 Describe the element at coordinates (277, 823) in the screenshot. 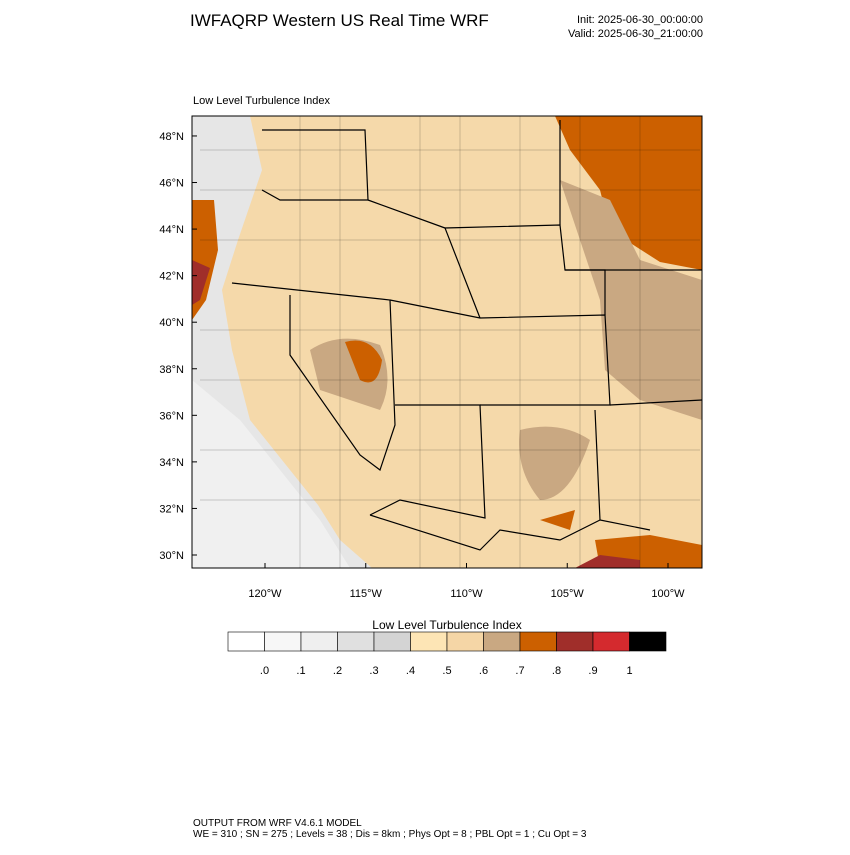

I see `footer-line: OUTPUT FROM WRF V4.6.1 MODEL` at that location.